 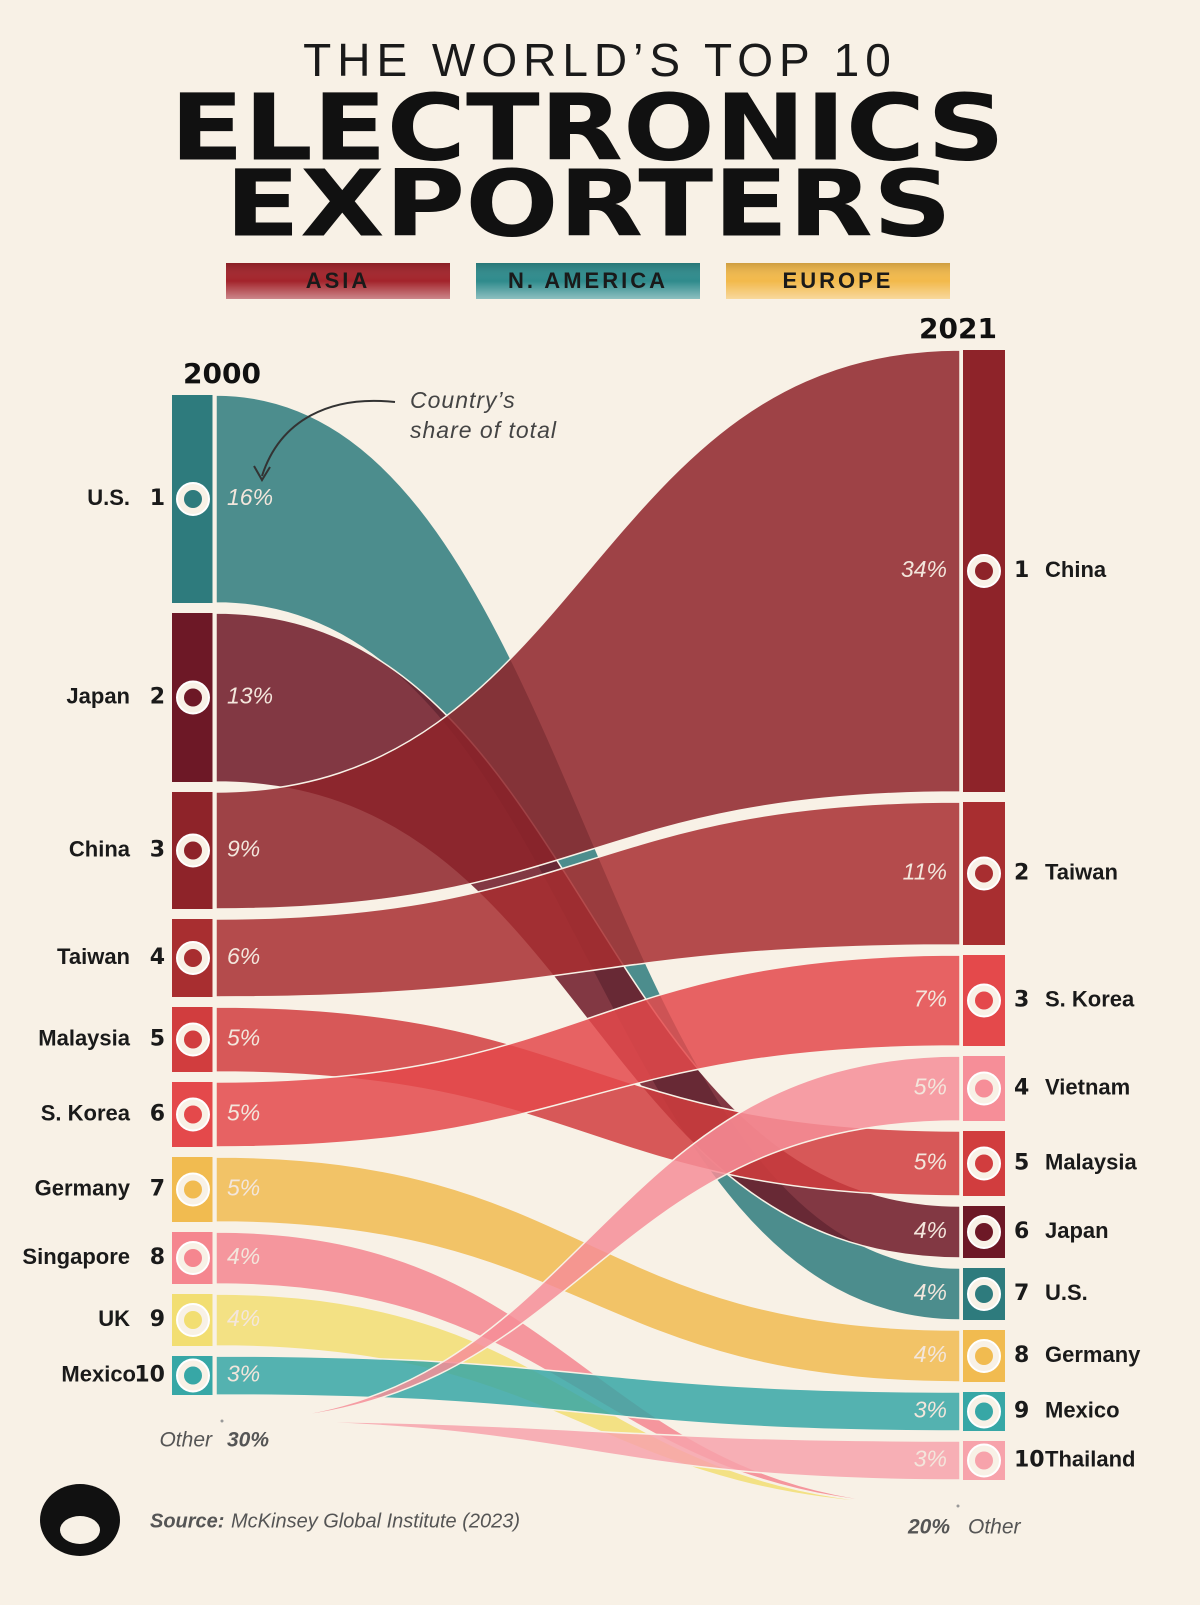 What do you see at coordinates (1091, 1161) in the screenshot?
I see `country-name: Malaysia` at bounding box center [1091, 1161].